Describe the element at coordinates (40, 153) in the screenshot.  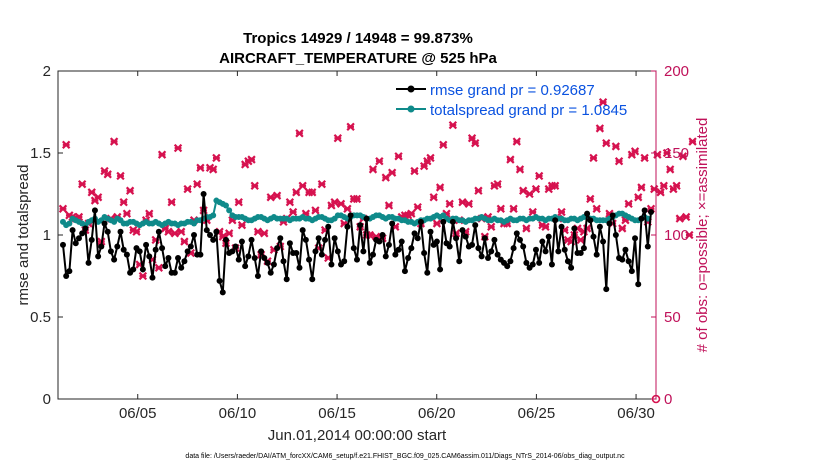
I see `left-tick-label: 1.5` at that location.